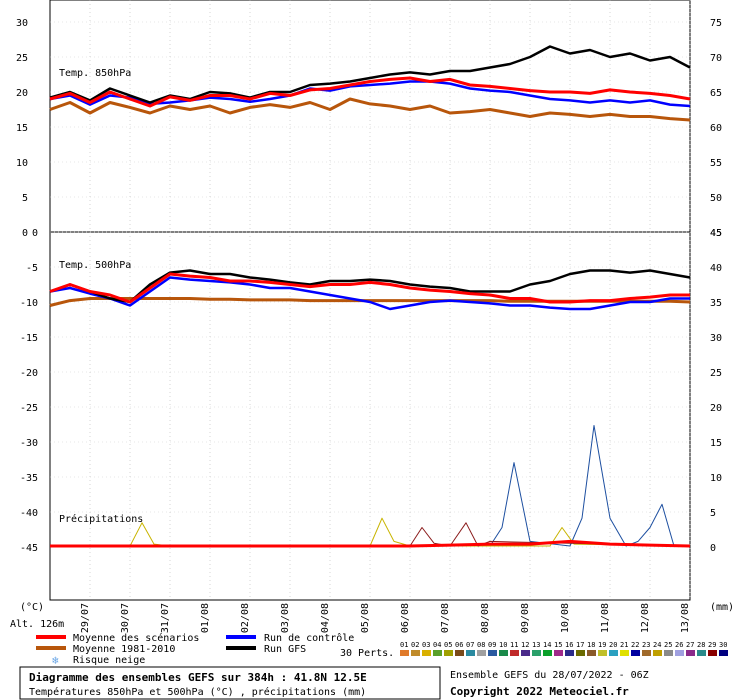 This screenshot has width=740, height=700. What do you see at coordinates (723, 645) in the screenshot?
I see `pert-number: 30` at bounding box center [723, 645].